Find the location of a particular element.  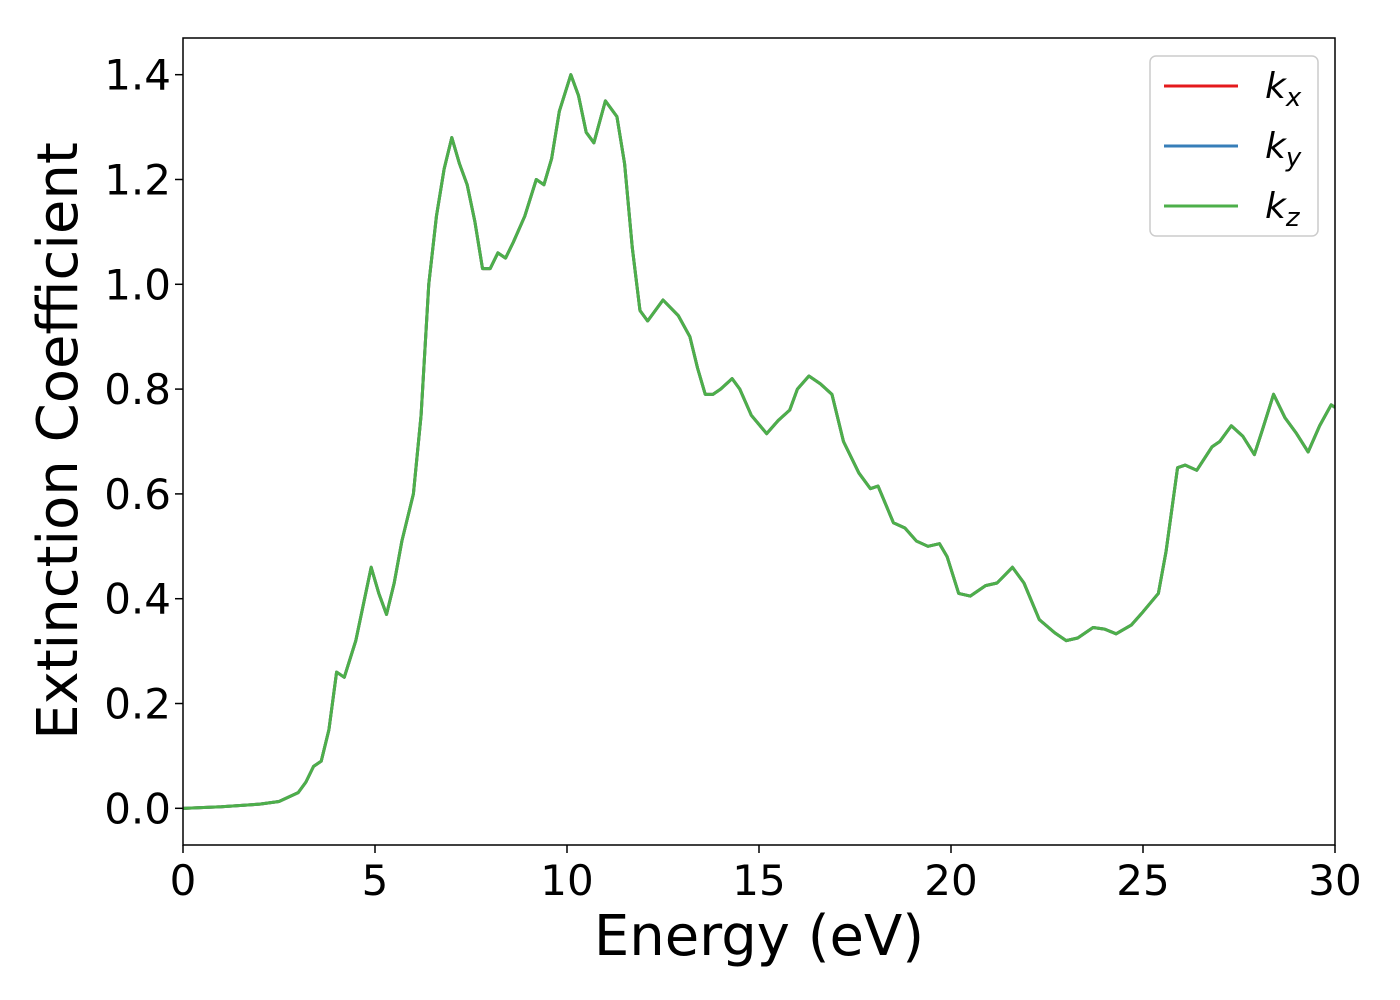

x-tick-label: 25 is located at coordinates (1142, 880).